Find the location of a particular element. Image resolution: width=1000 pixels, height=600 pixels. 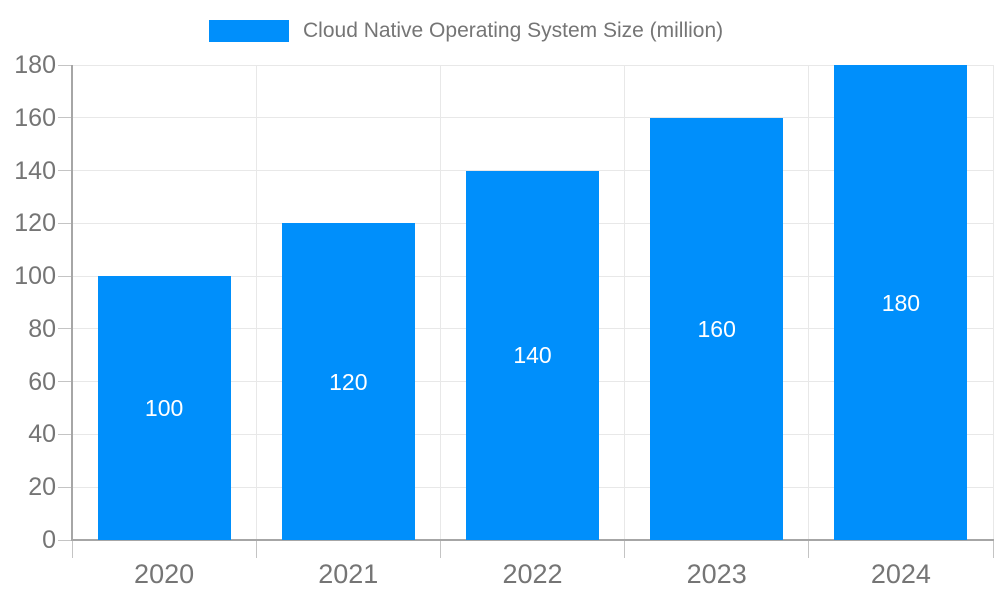

x-axis-label-2021: 2021 is located at coordinates (348, 574).